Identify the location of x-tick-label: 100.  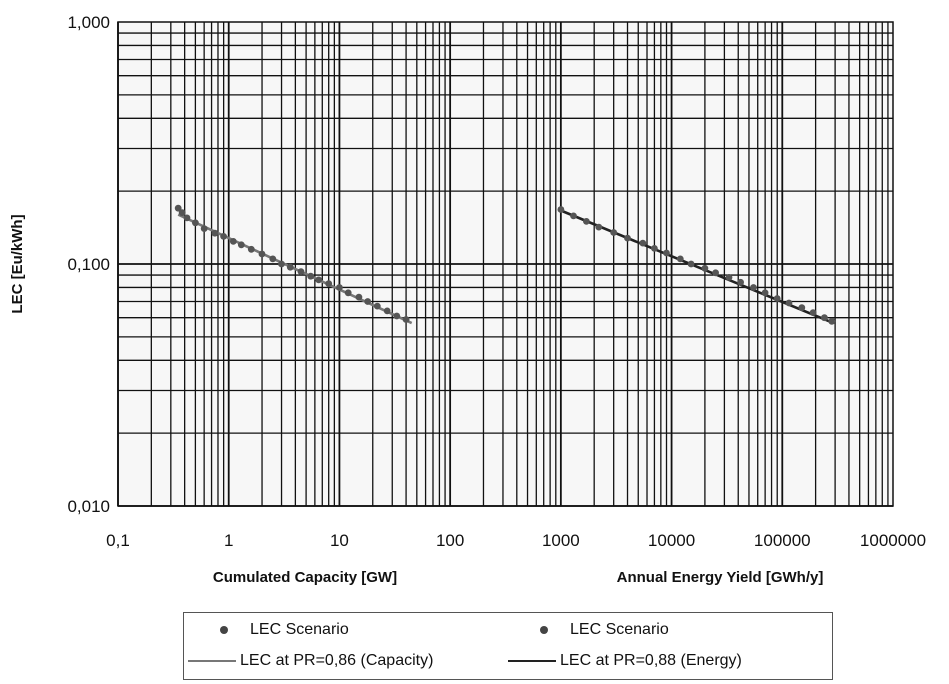
(450, 540).